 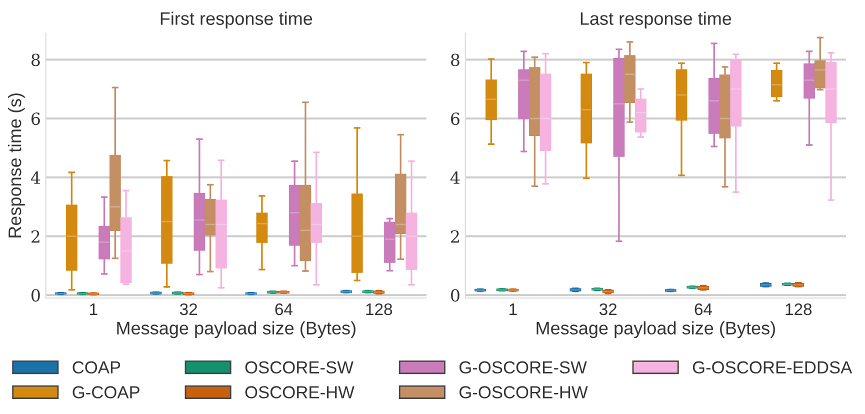 What do you see at coordinates (106, 392) in the screenshot?
I see `legend-label: G-COAP` at bounding box center [106, 392].